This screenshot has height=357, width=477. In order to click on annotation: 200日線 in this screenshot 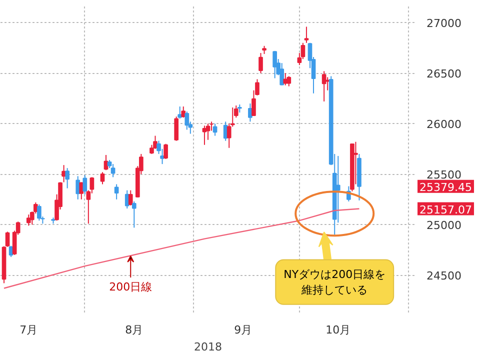, I will do `click(130, 287)`.